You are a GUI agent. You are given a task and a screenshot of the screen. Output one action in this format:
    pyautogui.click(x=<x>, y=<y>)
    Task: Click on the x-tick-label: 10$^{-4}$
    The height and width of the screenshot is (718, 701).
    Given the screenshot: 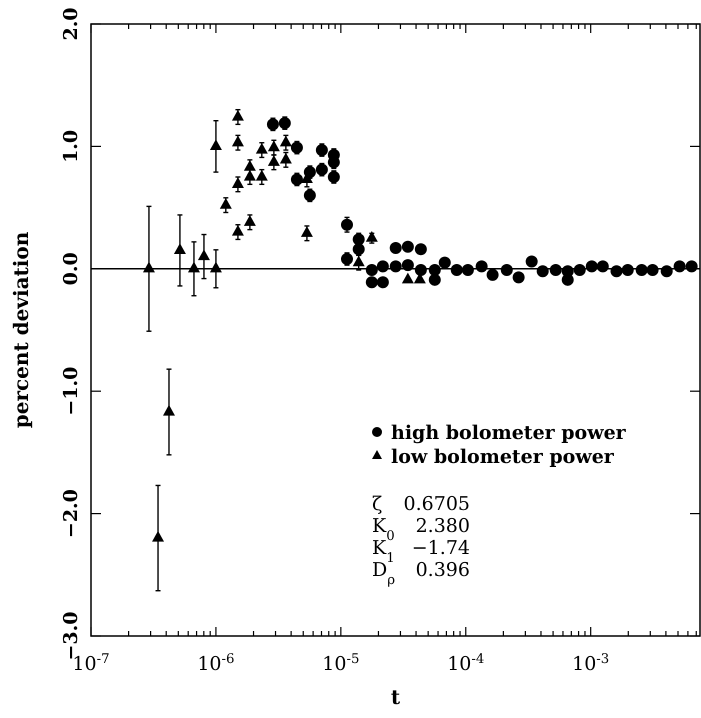 What is the action you would take?
    pyautogui.click(x=465, y=663)
    